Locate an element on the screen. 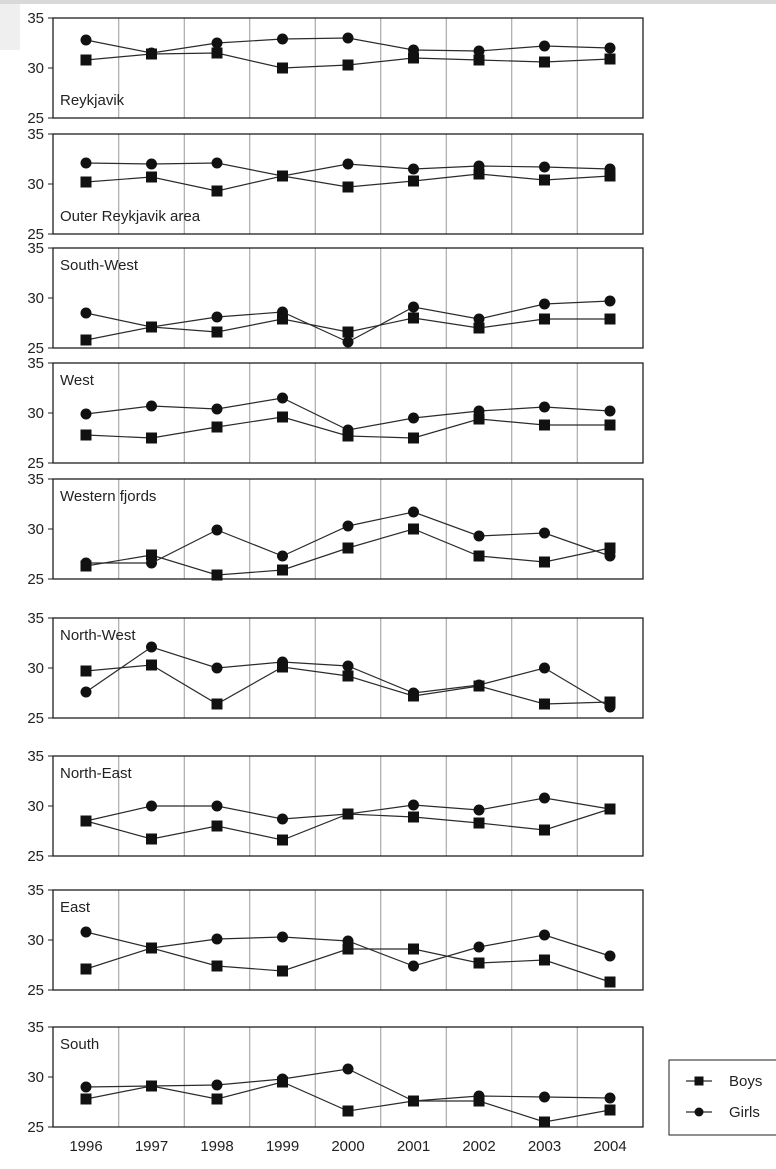 This screenshot has height=1169, width=776. x-tick-label: 1997 is located at coordinates (151, 1146).